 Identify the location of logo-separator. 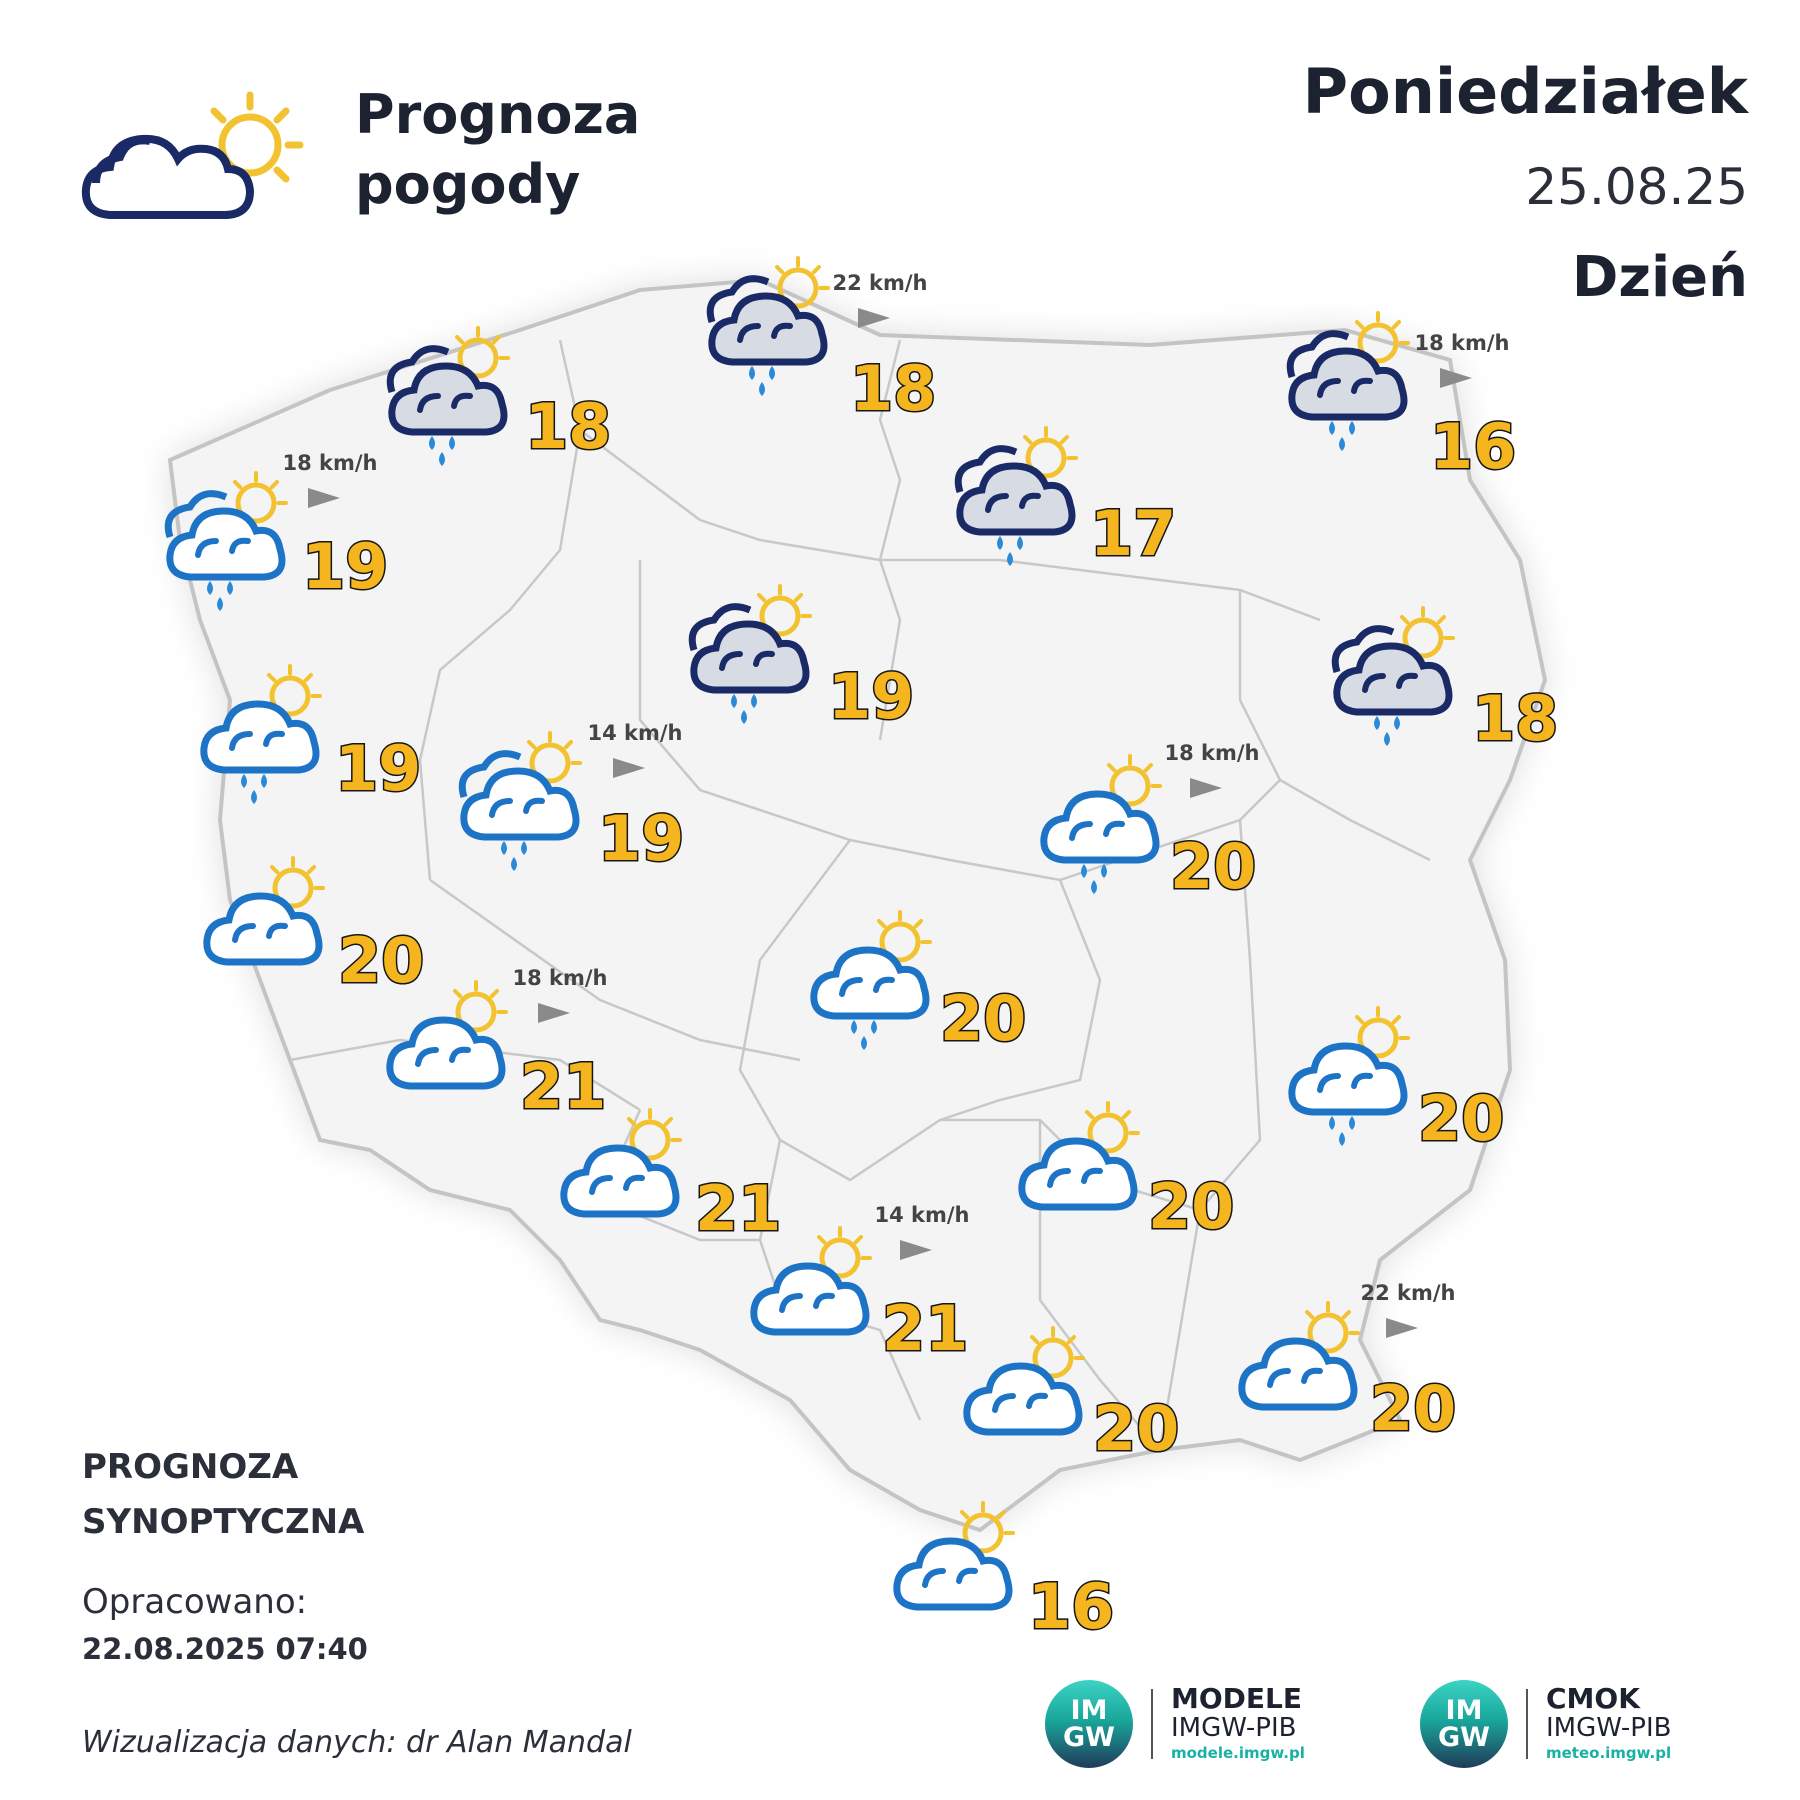
(1152, 1724).